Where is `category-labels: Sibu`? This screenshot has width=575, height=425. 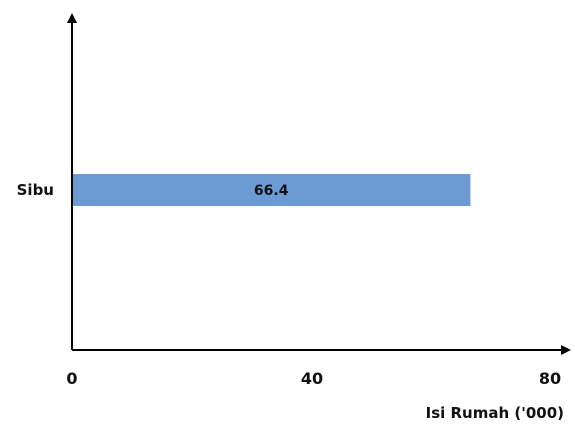
category-labels: Sibu is located at coordinates (35, 190).